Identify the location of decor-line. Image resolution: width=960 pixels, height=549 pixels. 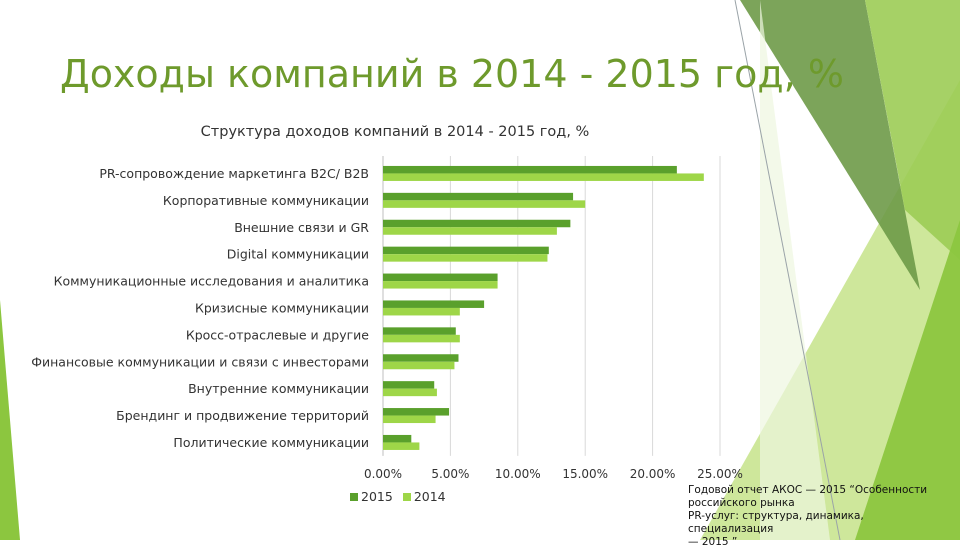
(787, 270).